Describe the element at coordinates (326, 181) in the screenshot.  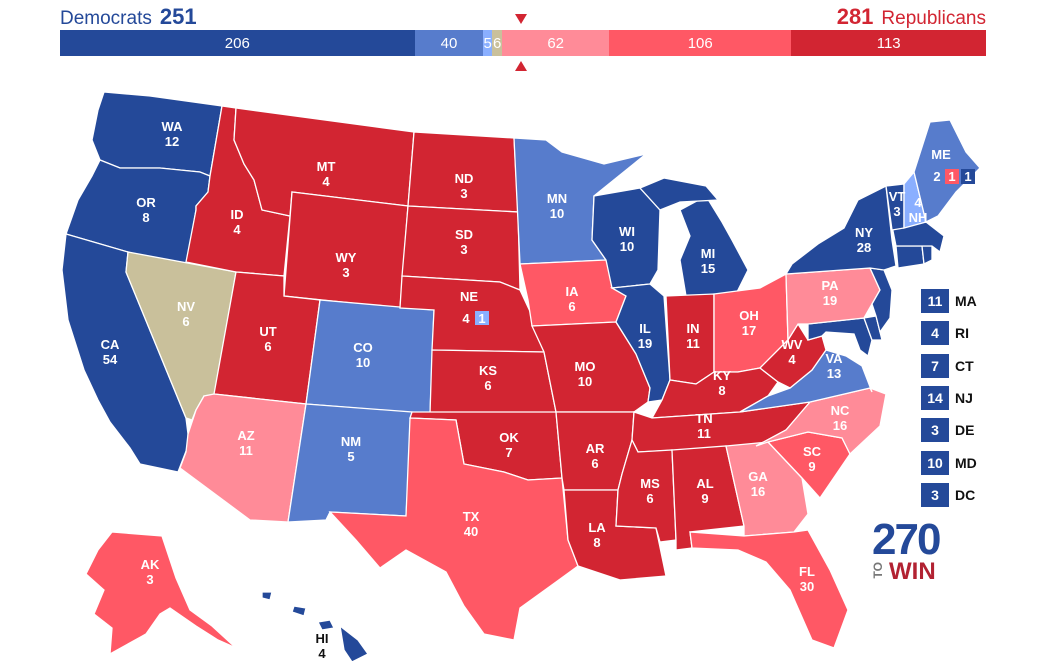
I see `MT-ev: 4` at that location.